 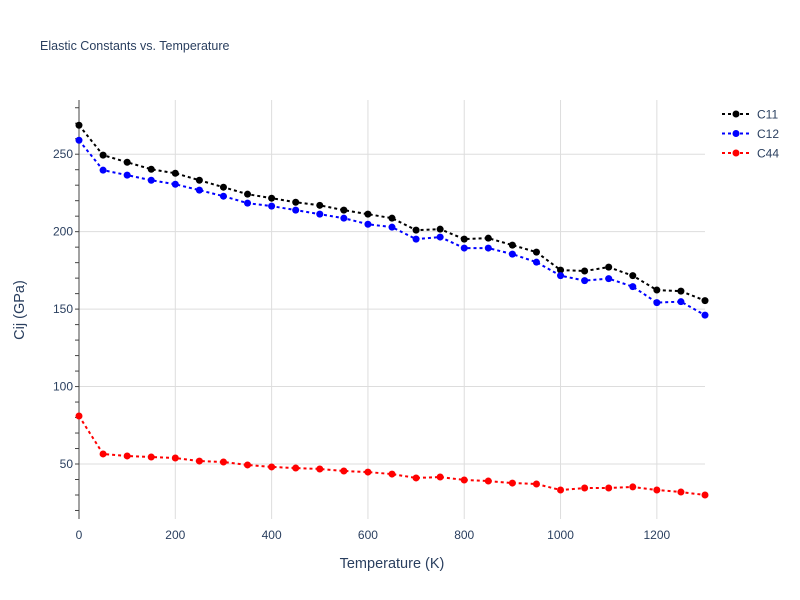 I want to click on x-tick-label: 1000, so click(x=560, y=535).